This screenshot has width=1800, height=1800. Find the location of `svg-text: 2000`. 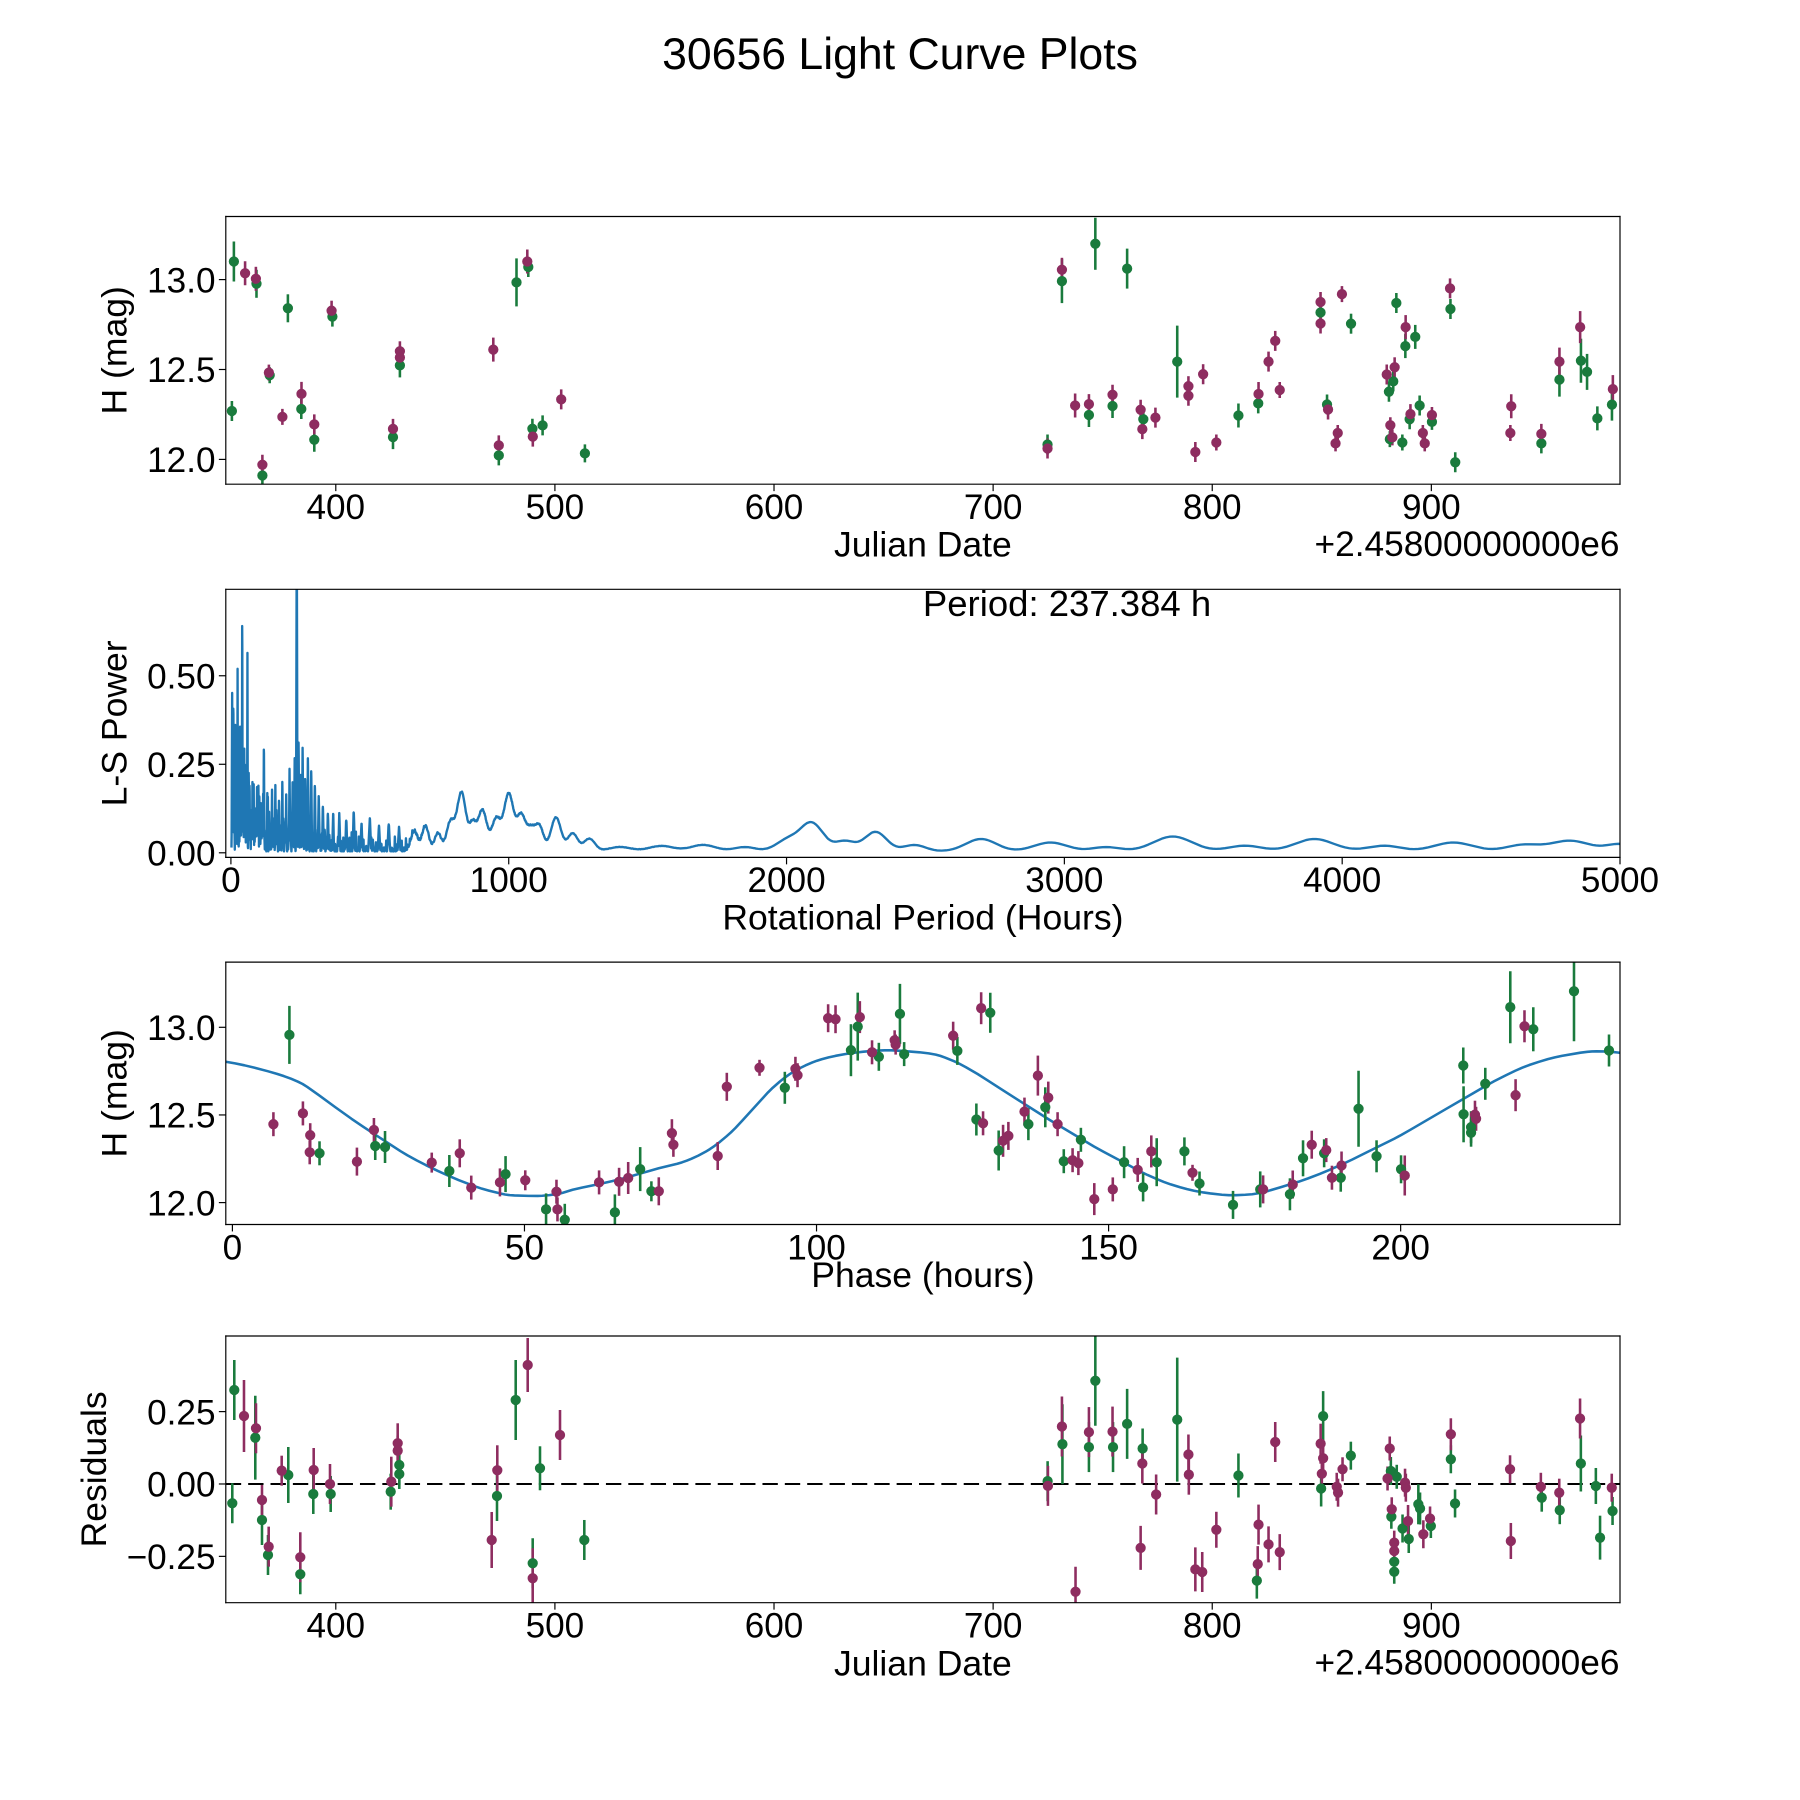

svg-text: 2000 is located at coordinates (786, 880).